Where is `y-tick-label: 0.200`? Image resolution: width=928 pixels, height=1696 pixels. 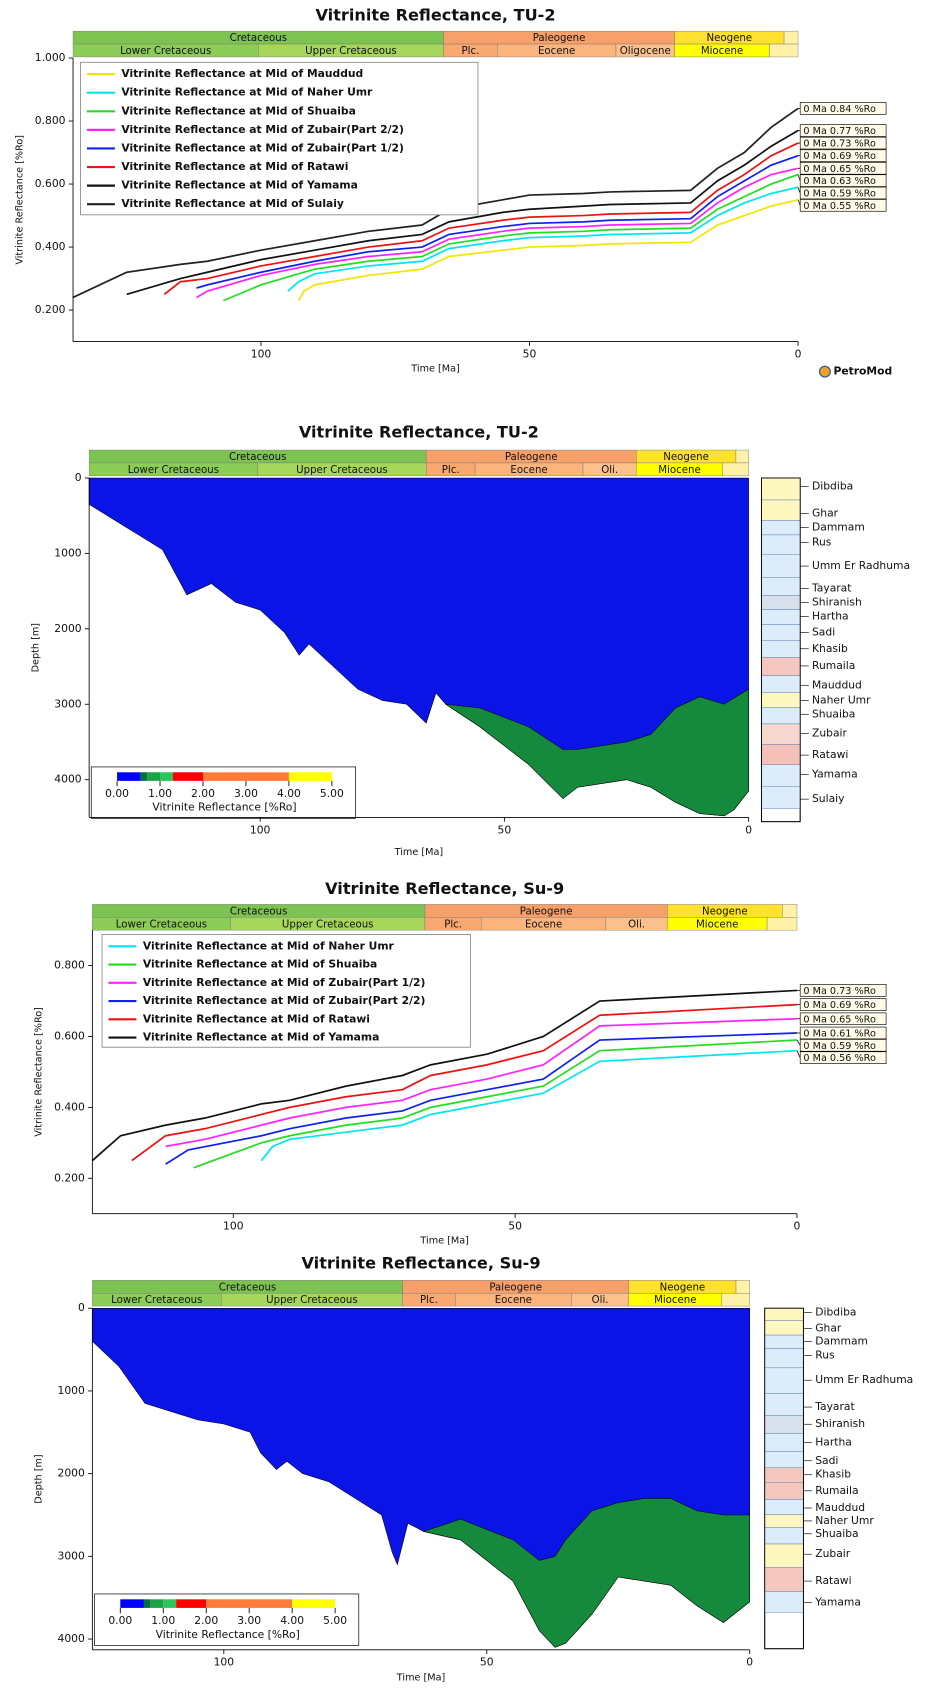 y-tick-label: 0.200 is located at coordinates (50, 309).